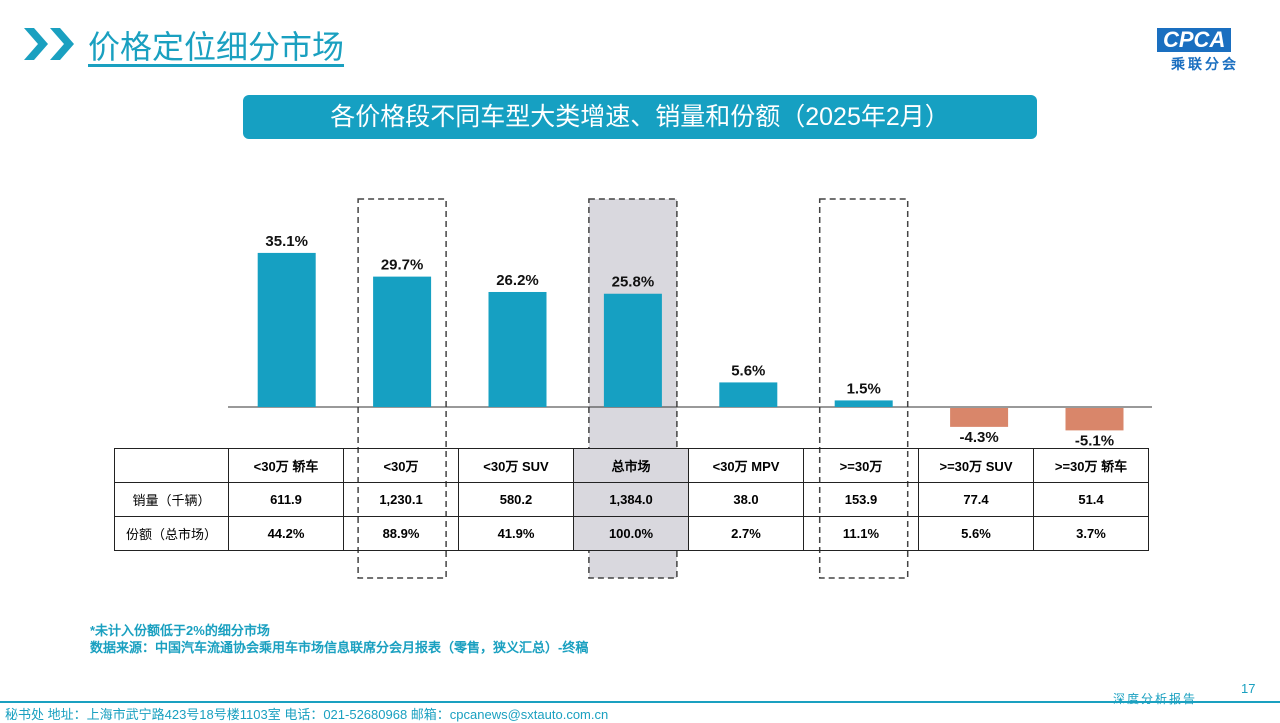  What do you see at coordinates (976, 499) in the screenshot?
I see `table-cell: 77.4` at bounding box center [976, 499].